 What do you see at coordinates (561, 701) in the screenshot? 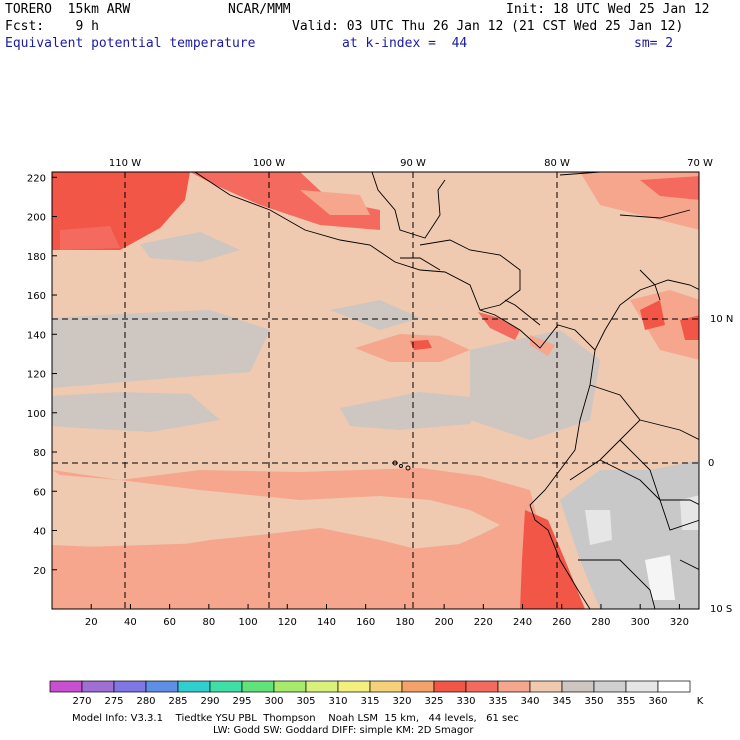
I see `colorbar-label: 345` at bounding box center [561, 701].